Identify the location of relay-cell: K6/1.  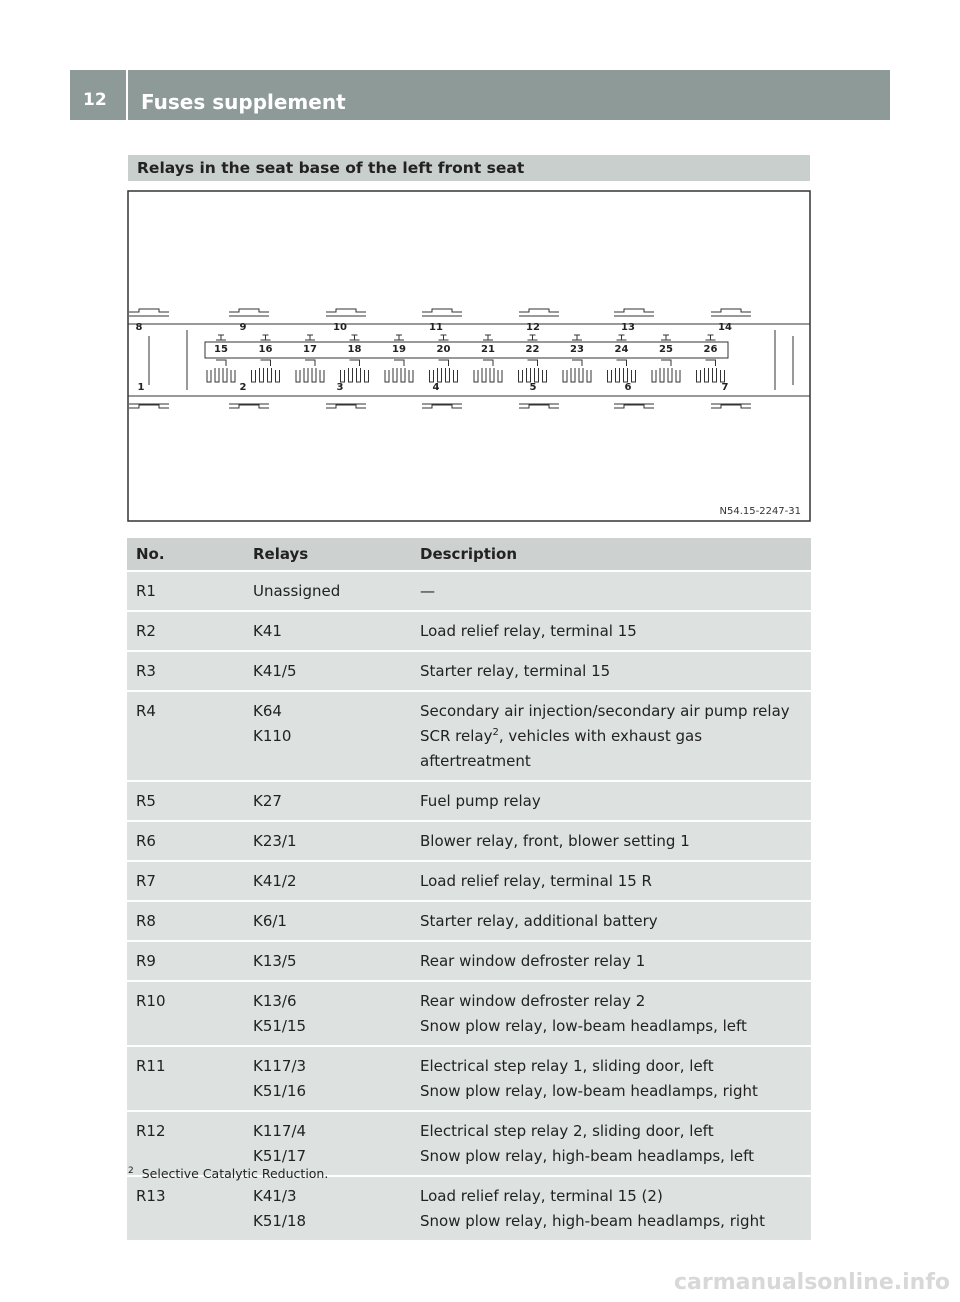
(327, 921).